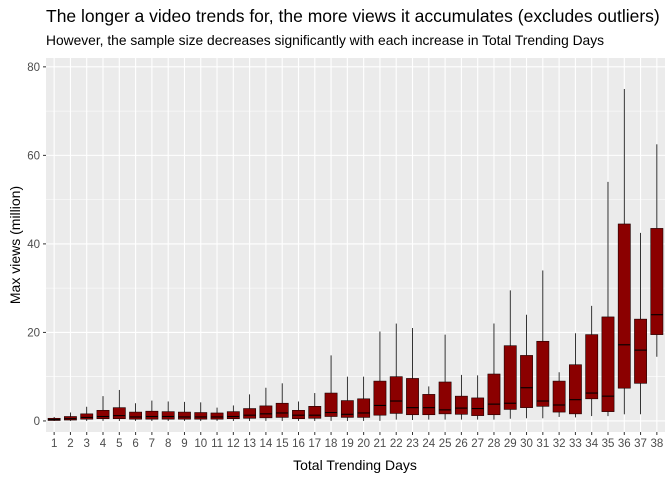 Image resolution: width=672 pixels, height=480 pixels. Describe the element at coordinates (152, 444) in the screenshot. I see `x-tick-label: 7` at that location.